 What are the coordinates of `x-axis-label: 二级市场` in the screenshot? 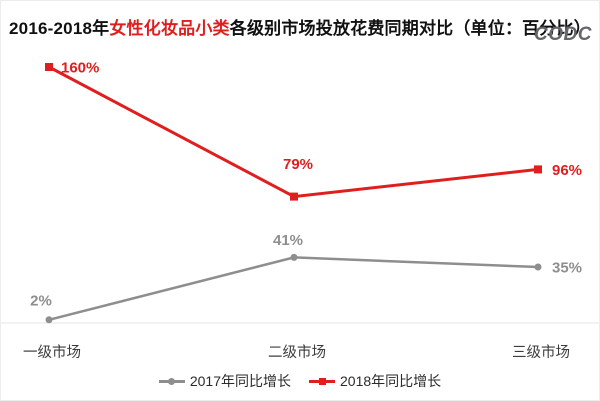 It's located at (297, 352).